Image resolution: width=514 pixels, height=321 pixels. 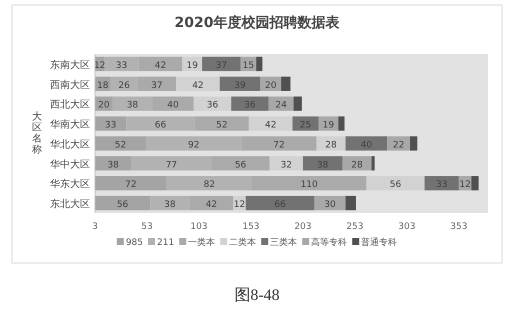 I want to click on data-label: 40, so click(x=173, y=105).